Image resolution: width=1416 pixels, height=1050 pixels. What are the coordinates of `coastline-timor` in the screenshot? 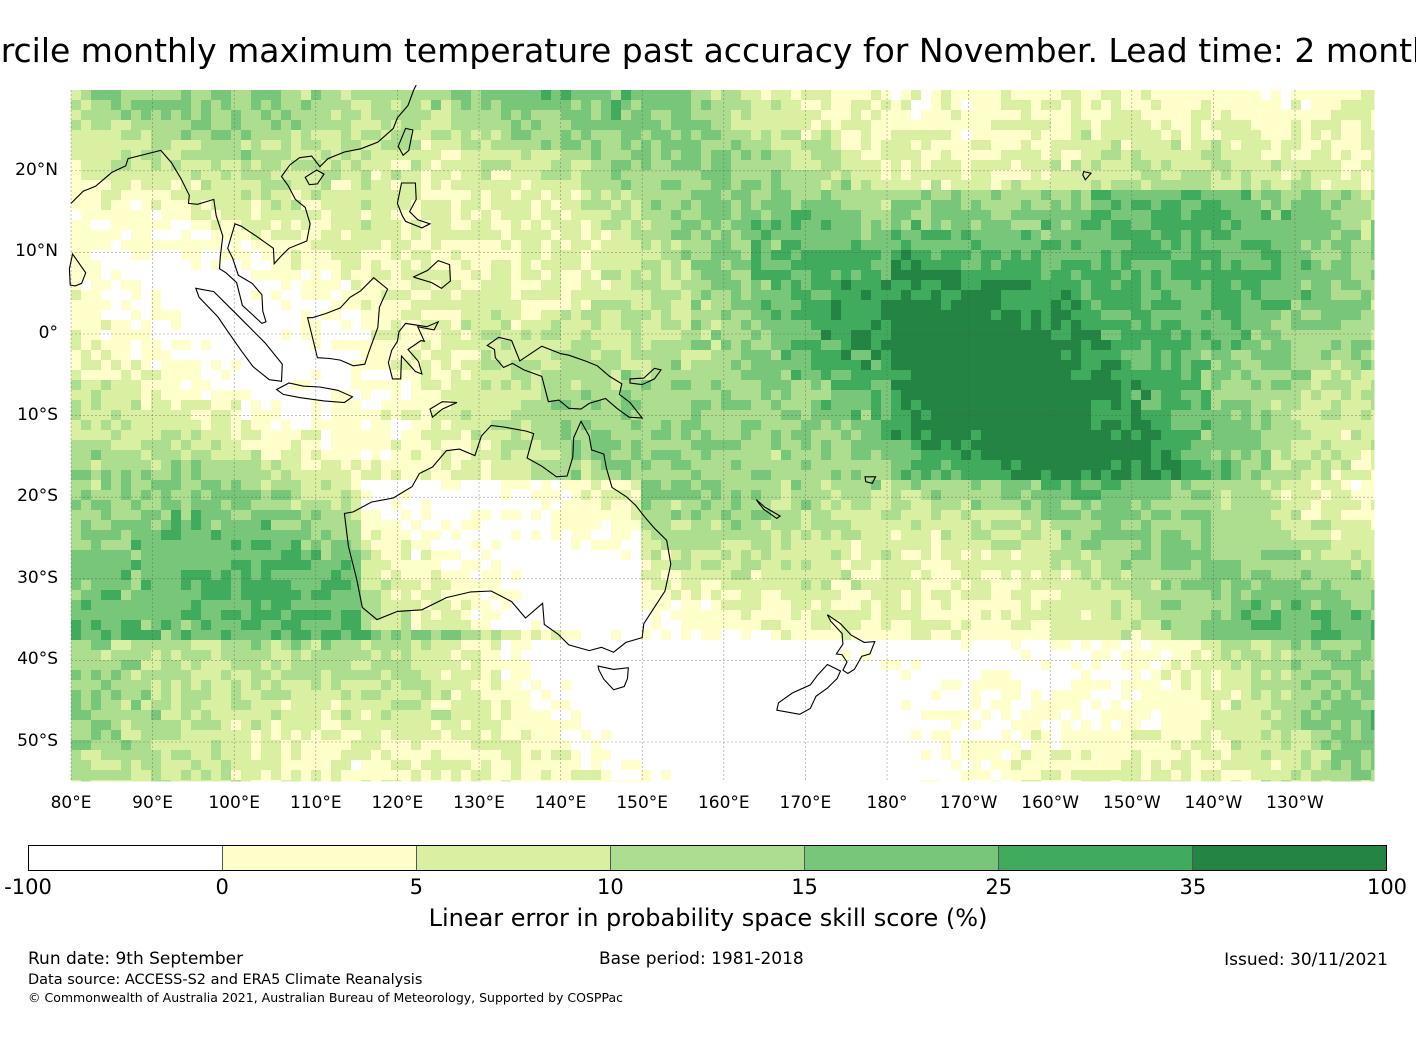 It's located at (443, 410).